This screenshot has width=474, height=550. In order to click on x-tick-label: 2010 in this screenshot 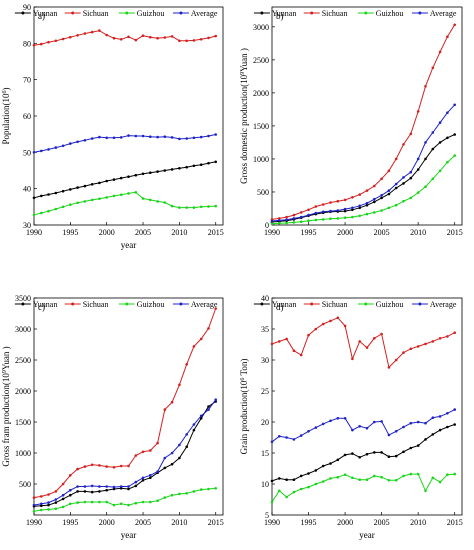, I will do `click(418, 522)`.